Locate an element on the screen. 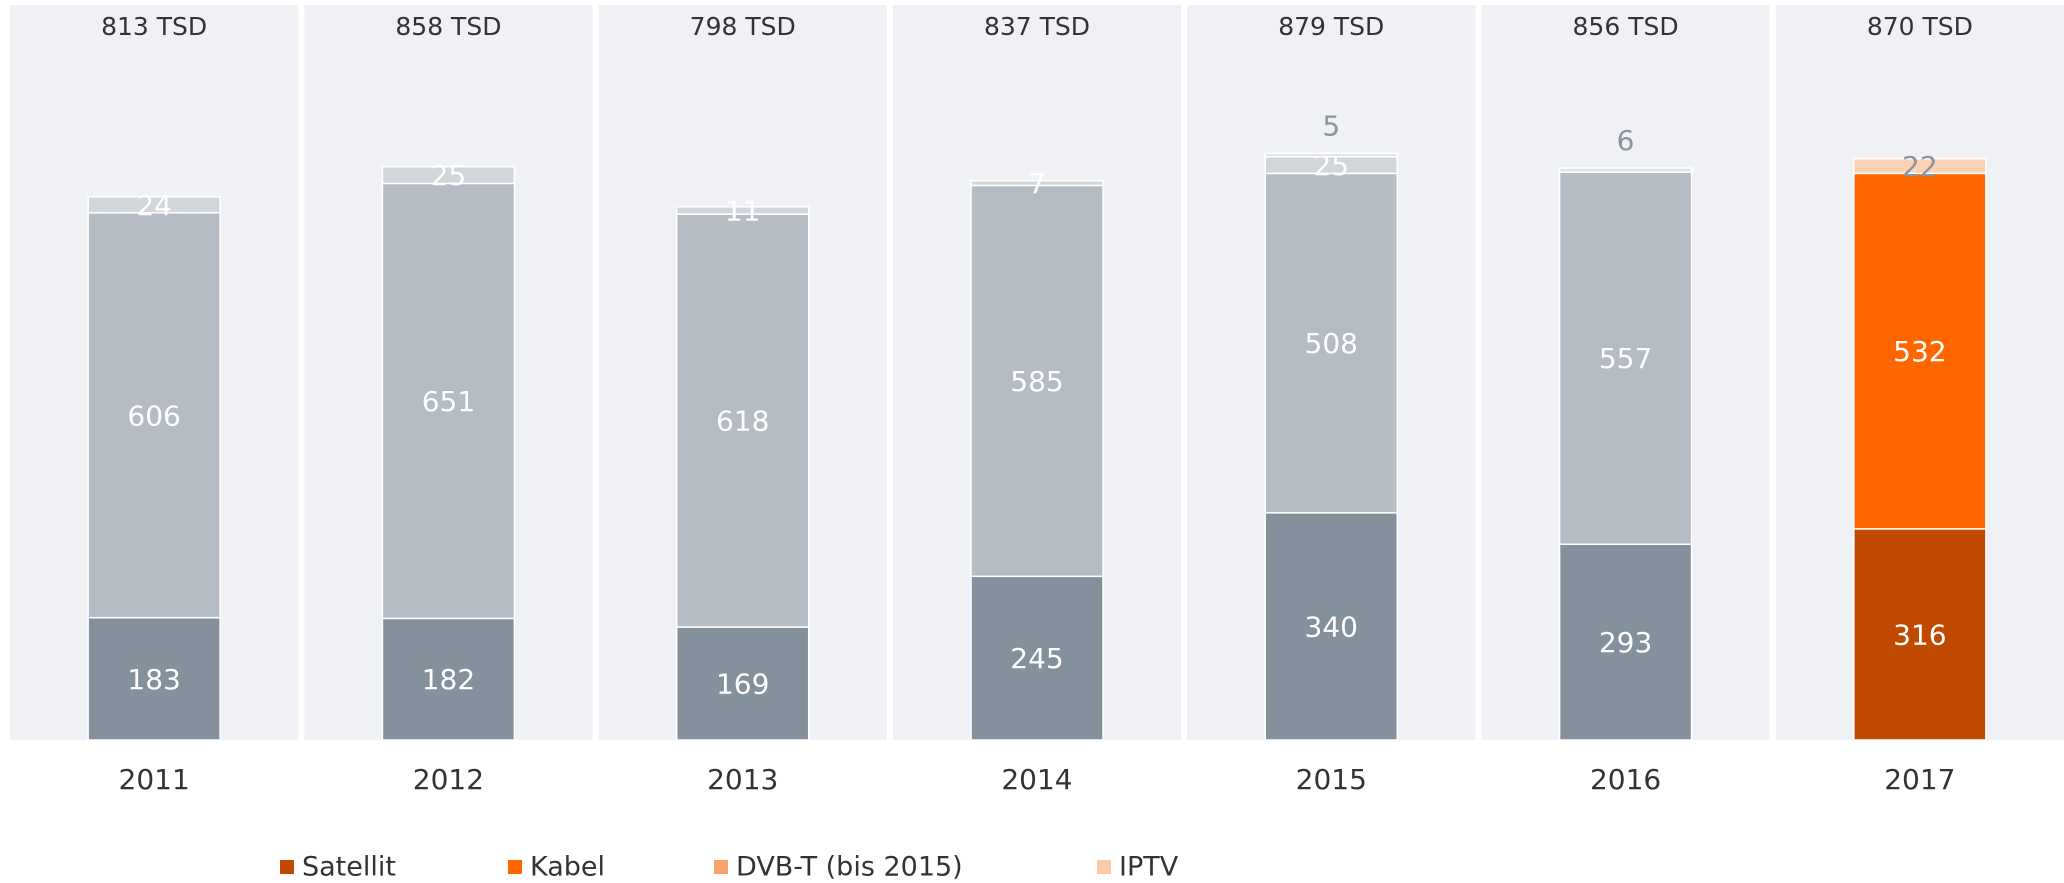 Image resolution: width=2064 pixels, height=883 pixels. value-label: 6 is located at coordinates (1626, 140).